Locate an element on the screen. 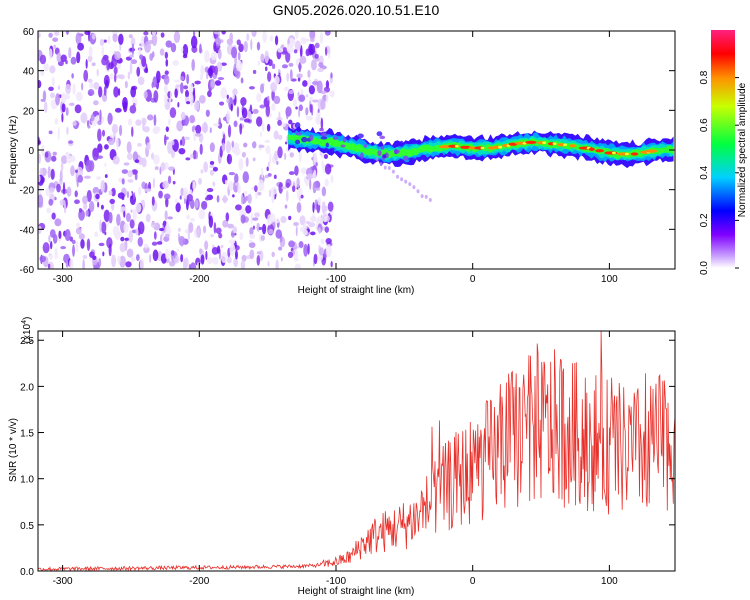 This screenshot has height=600, width=750. y-tick-label: 0.5 is located at coordinates (27, 526).